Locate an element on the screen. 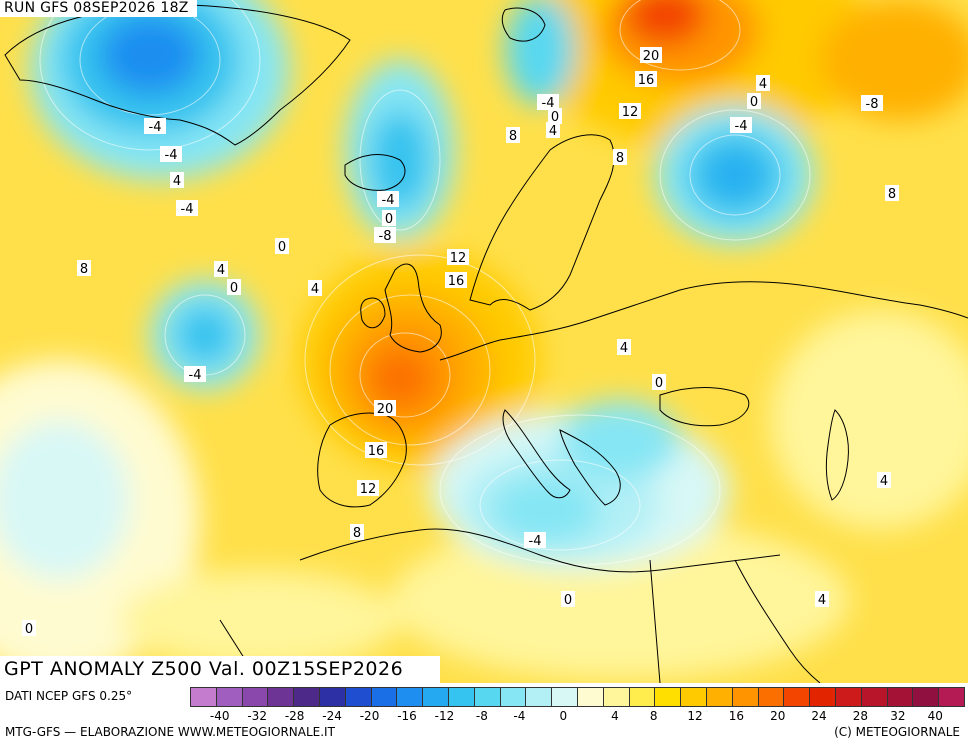 This screenshot has height=745, width=968. scale-tick-label: -32 is located at coordinates (257, 716).